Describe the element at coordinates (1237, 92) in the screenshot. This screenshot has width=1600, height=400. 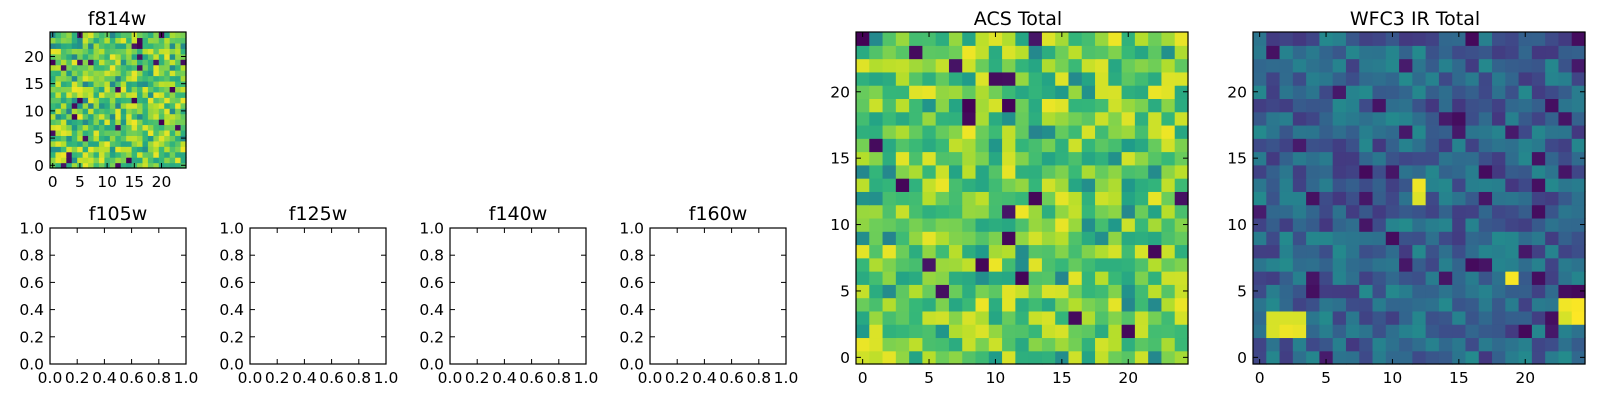
I see `y-tick-label: 20` at that location.